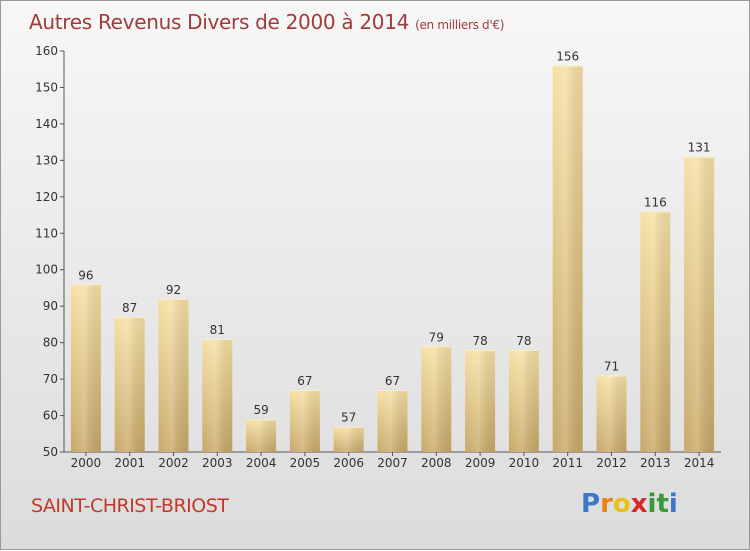  Describe the element at coordinates (260, 410) in the screenshot. I see `value-label: 59` at that location.